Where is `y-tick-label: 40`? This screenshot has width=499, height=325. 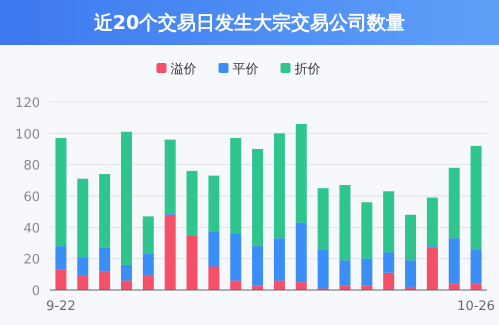
y-tick-label: 40 is located at coordinates (31, 228).